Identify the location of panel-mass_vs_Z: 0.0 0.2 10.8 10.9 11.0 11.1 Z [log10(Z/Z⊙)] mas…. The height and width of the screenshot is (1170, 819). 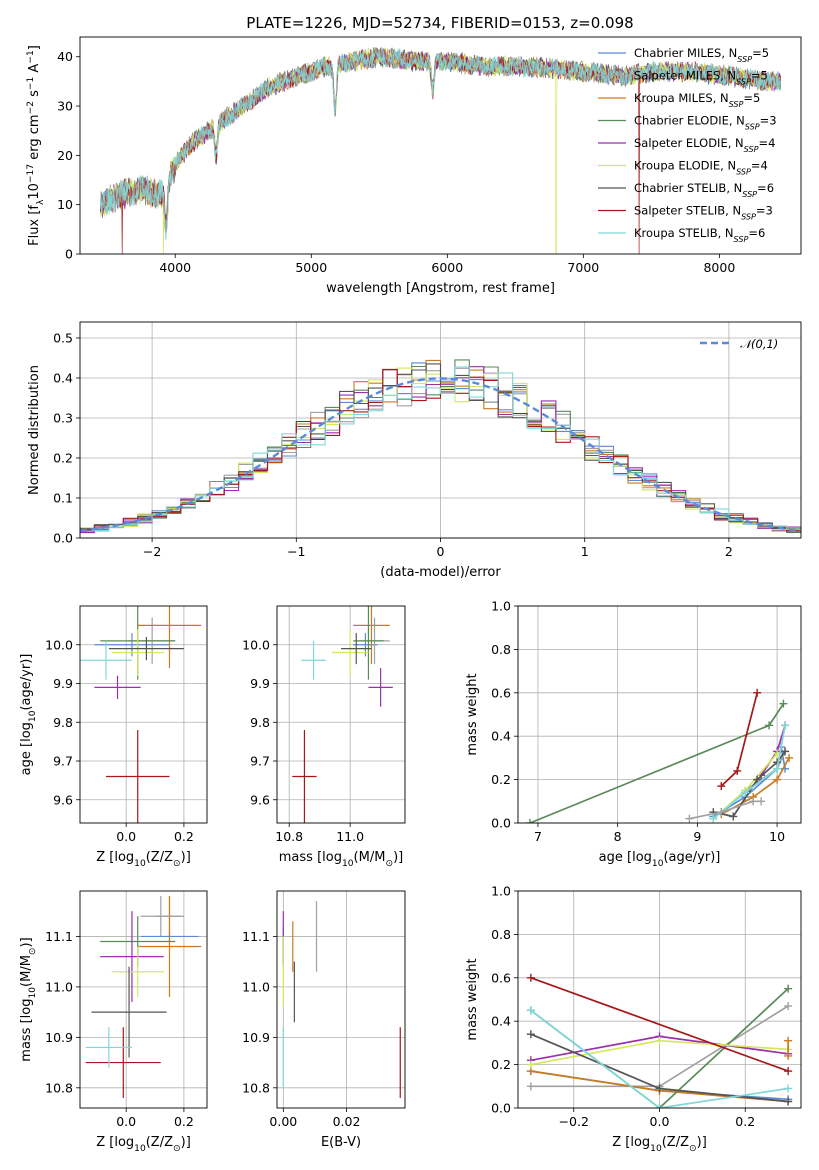
(113, 1022).